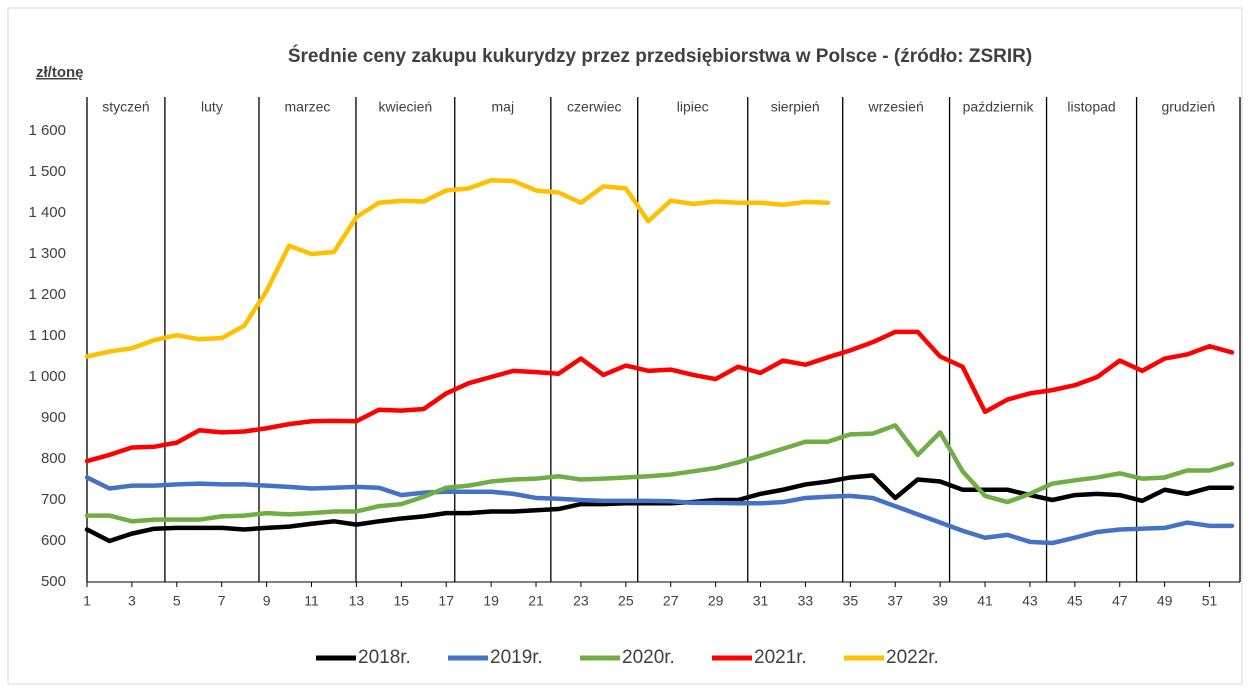 The width and height of the screenshot is (1250, 691). What do you see at coordinates (985, 601) in the screenshot?
I see `x-tick-label: 41` at bounding box center [985, 601].